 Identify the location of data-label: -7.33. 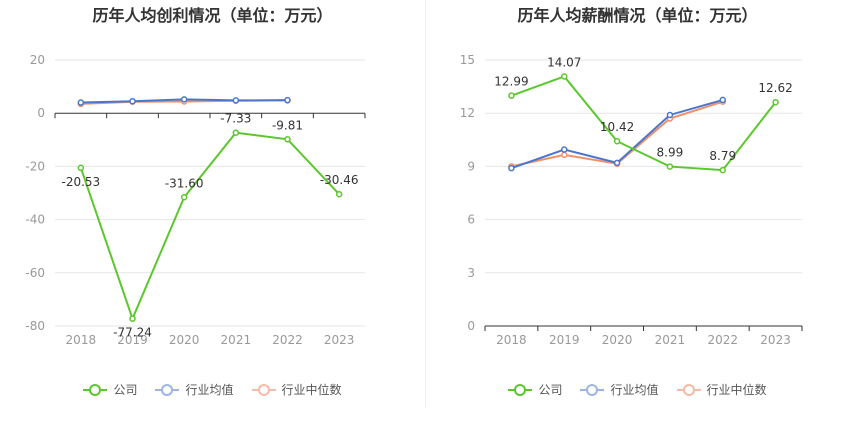
(235, 119).